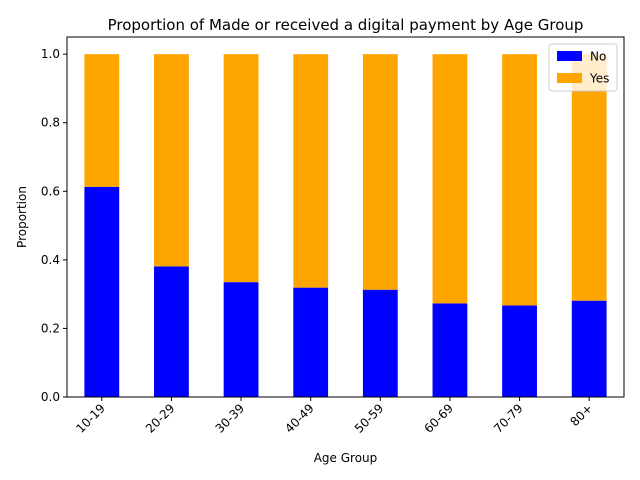  Describe the element at coordinates (50, 397) in the screenshot. I see `y-tick-label: 0.0` at that location.